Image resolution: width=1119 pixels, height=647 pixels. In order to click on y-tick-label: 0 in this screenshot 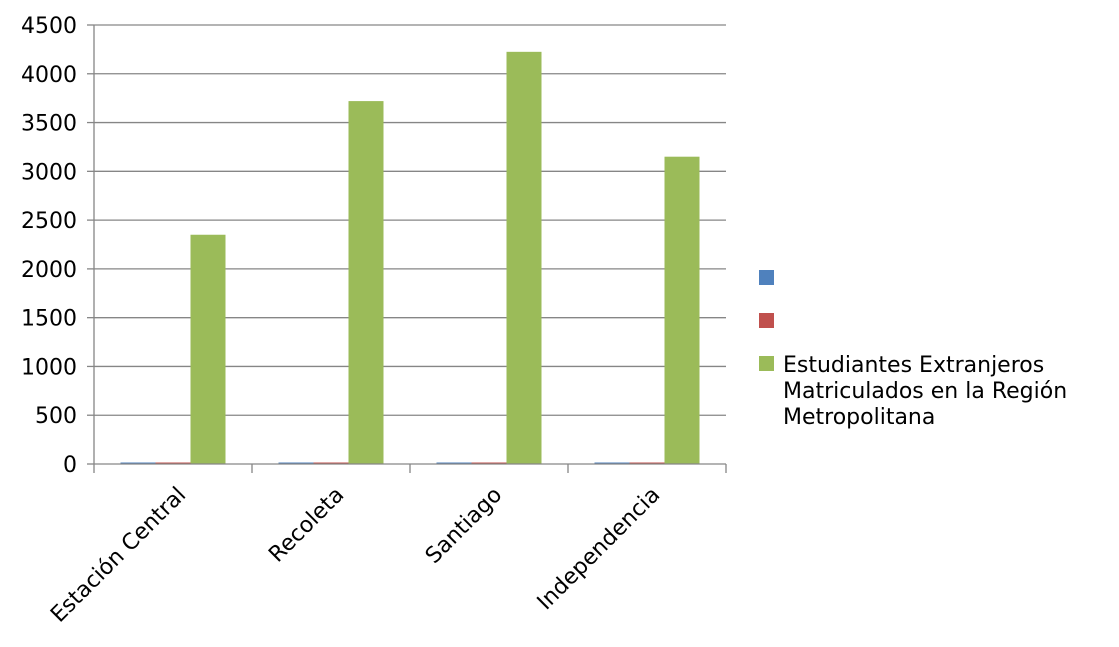, I will do `click(70, 465)`.